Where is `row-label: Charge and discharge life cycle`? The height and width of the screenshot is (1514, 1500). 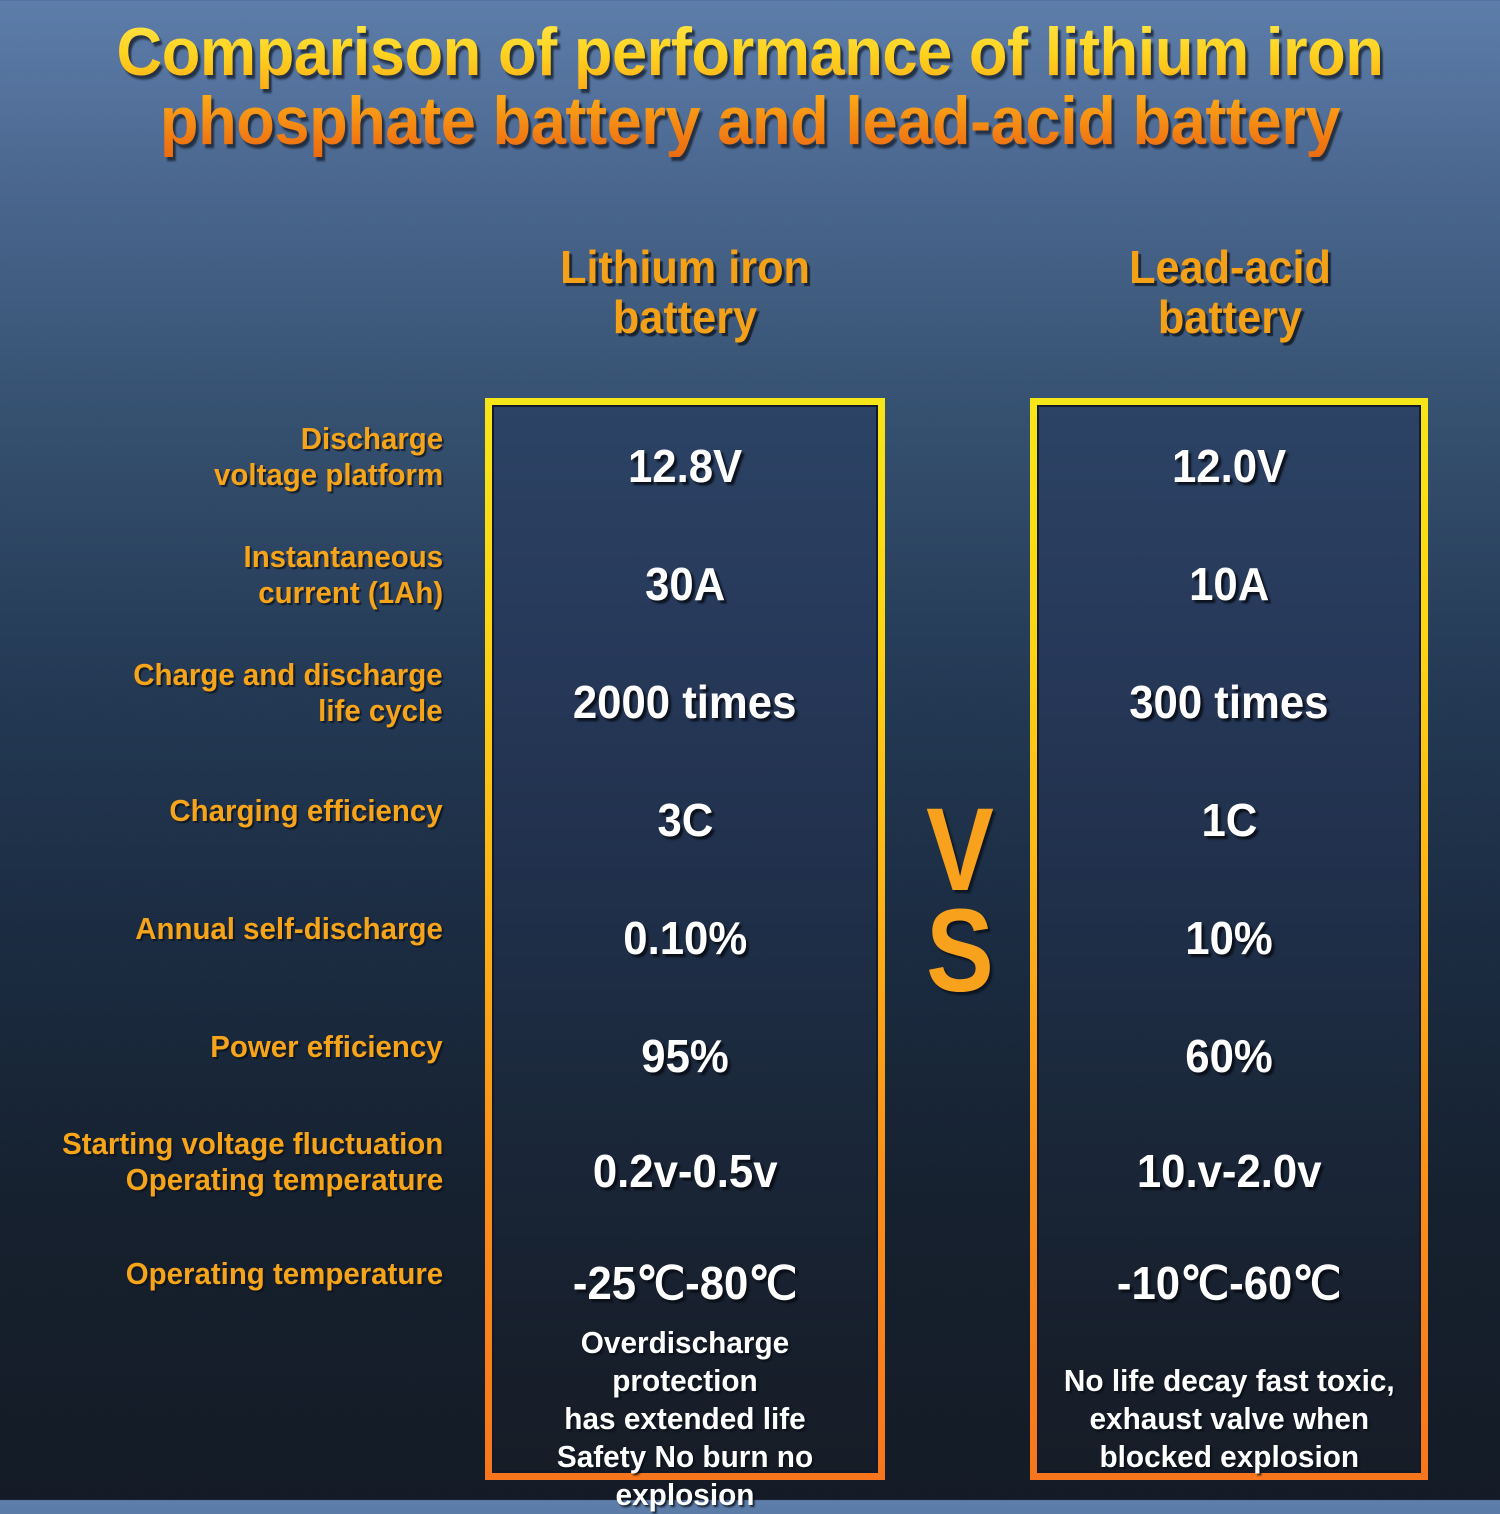
row-label: Charge and discharge life cycle is located at coordinates (227, 693).